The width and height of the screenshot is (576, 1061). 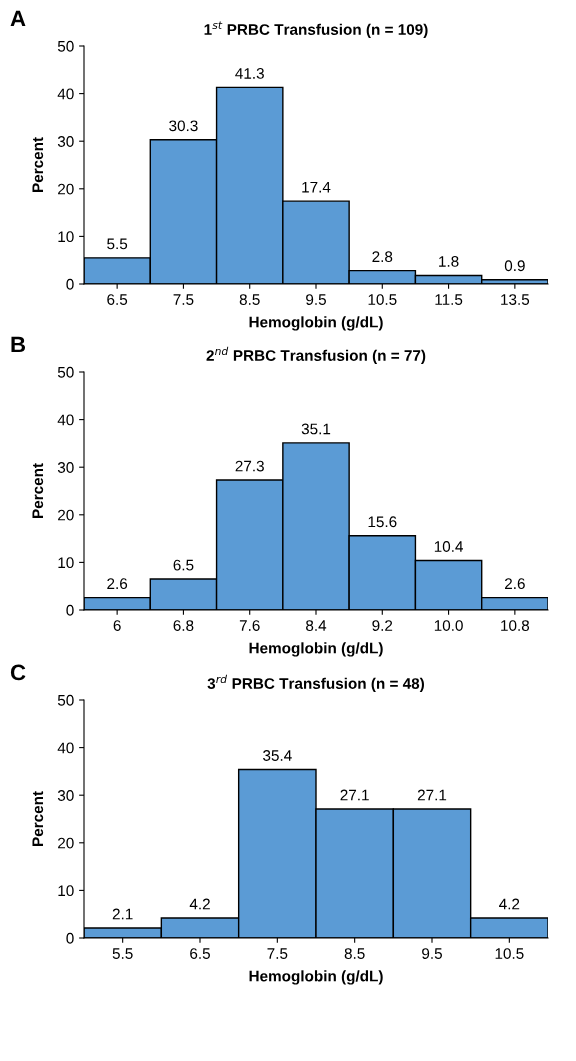 What do you see at coordinates (316, 29) in the screenshot?
I see `chart-title: 1$^{st}$ PRBC Transfusion (n = 109)` at bounding box center [316, 29].